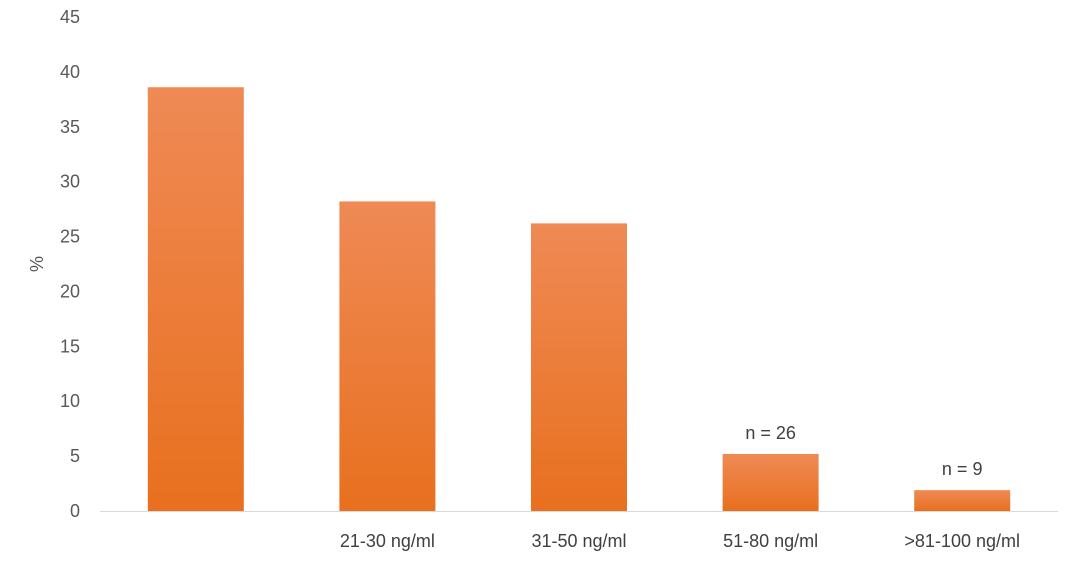  What do you see at coordinates (70, 346) in the screenshot?
I see `y-tick-label: 15` at bounding box center [70, 346].